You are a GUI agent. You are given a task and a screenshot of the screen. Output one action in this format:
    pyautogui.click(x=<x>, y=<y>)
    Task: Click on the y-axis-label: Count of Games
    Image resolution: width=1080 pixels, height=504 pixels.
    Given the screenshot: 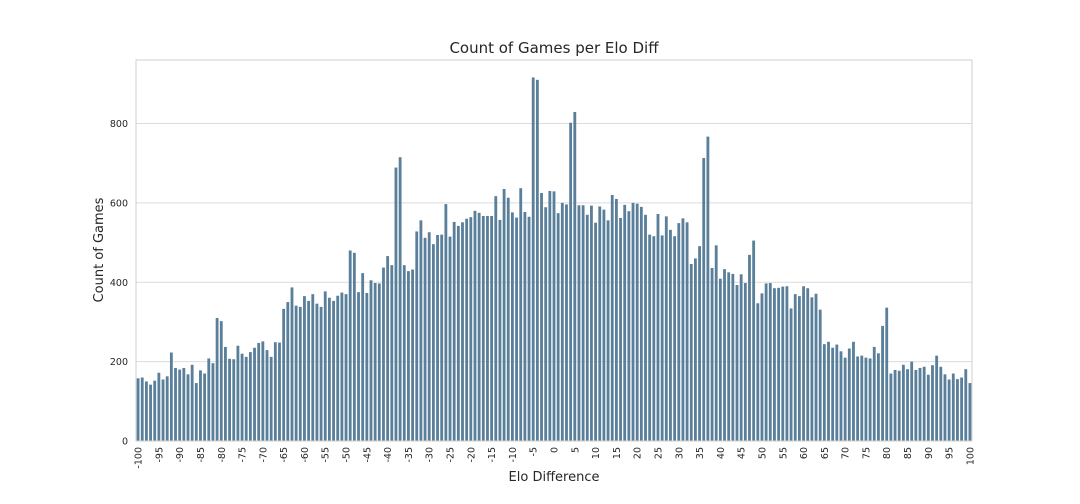 What is the action you would take?
    pyautogui.click(x=99, y=249)
    